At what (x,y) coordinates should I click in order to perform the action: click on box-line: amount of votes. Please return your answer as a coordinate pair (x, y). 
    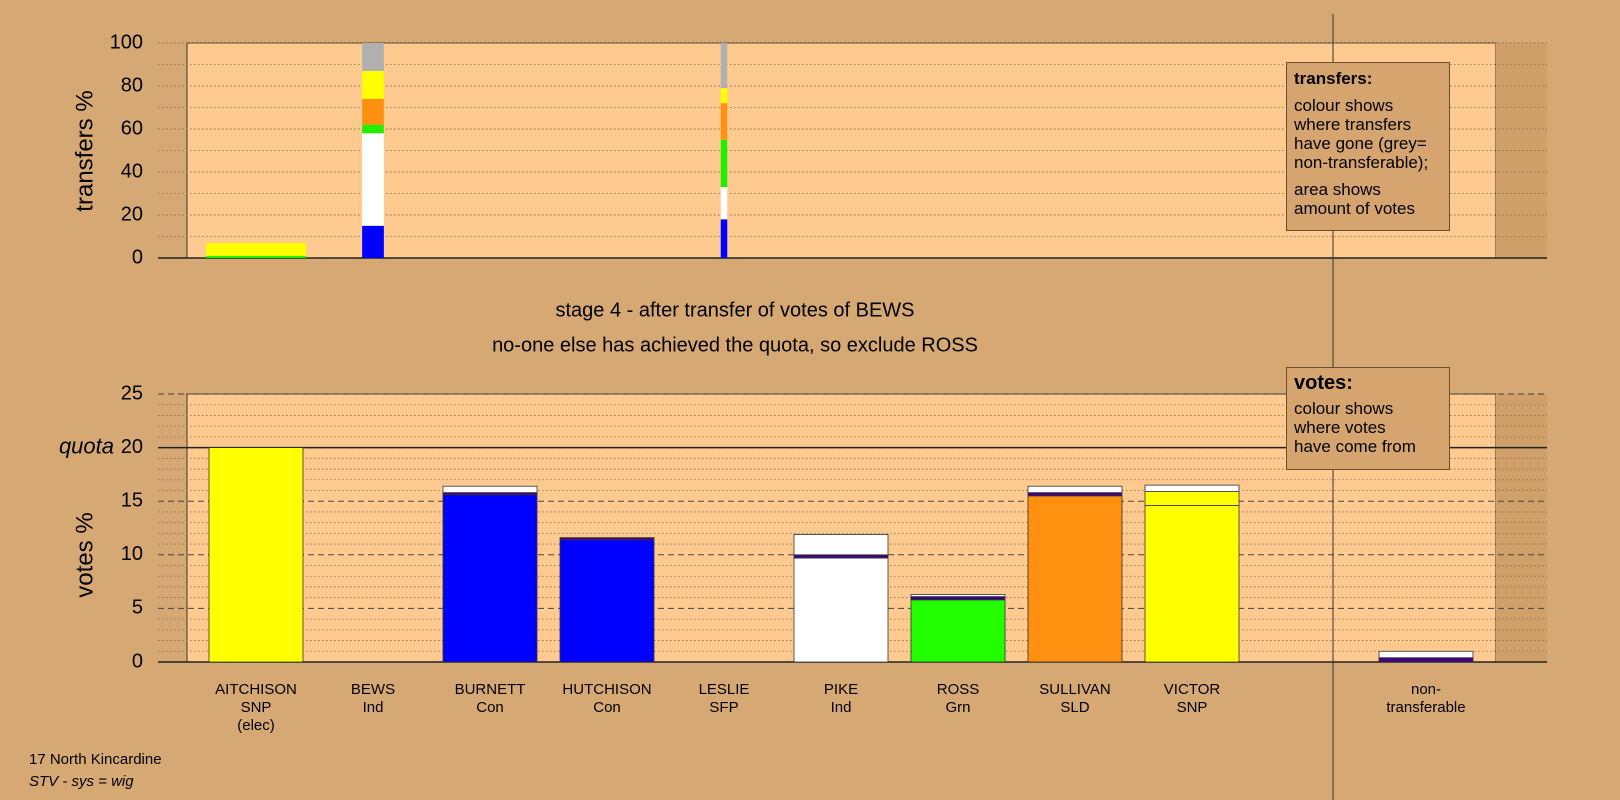
    Looking at the image, I should click on (1354, 208).